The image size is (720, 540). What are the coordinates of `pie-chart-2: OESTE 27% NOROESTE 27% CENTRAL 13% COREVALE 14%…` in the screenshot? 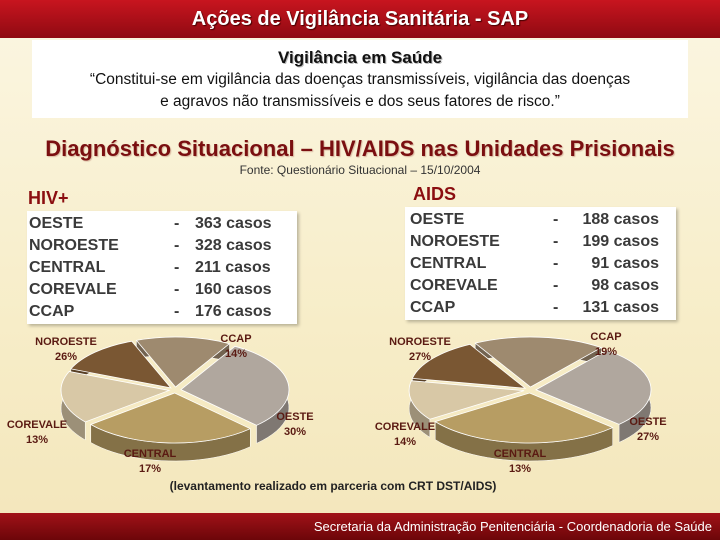 It's located at (521, 403).